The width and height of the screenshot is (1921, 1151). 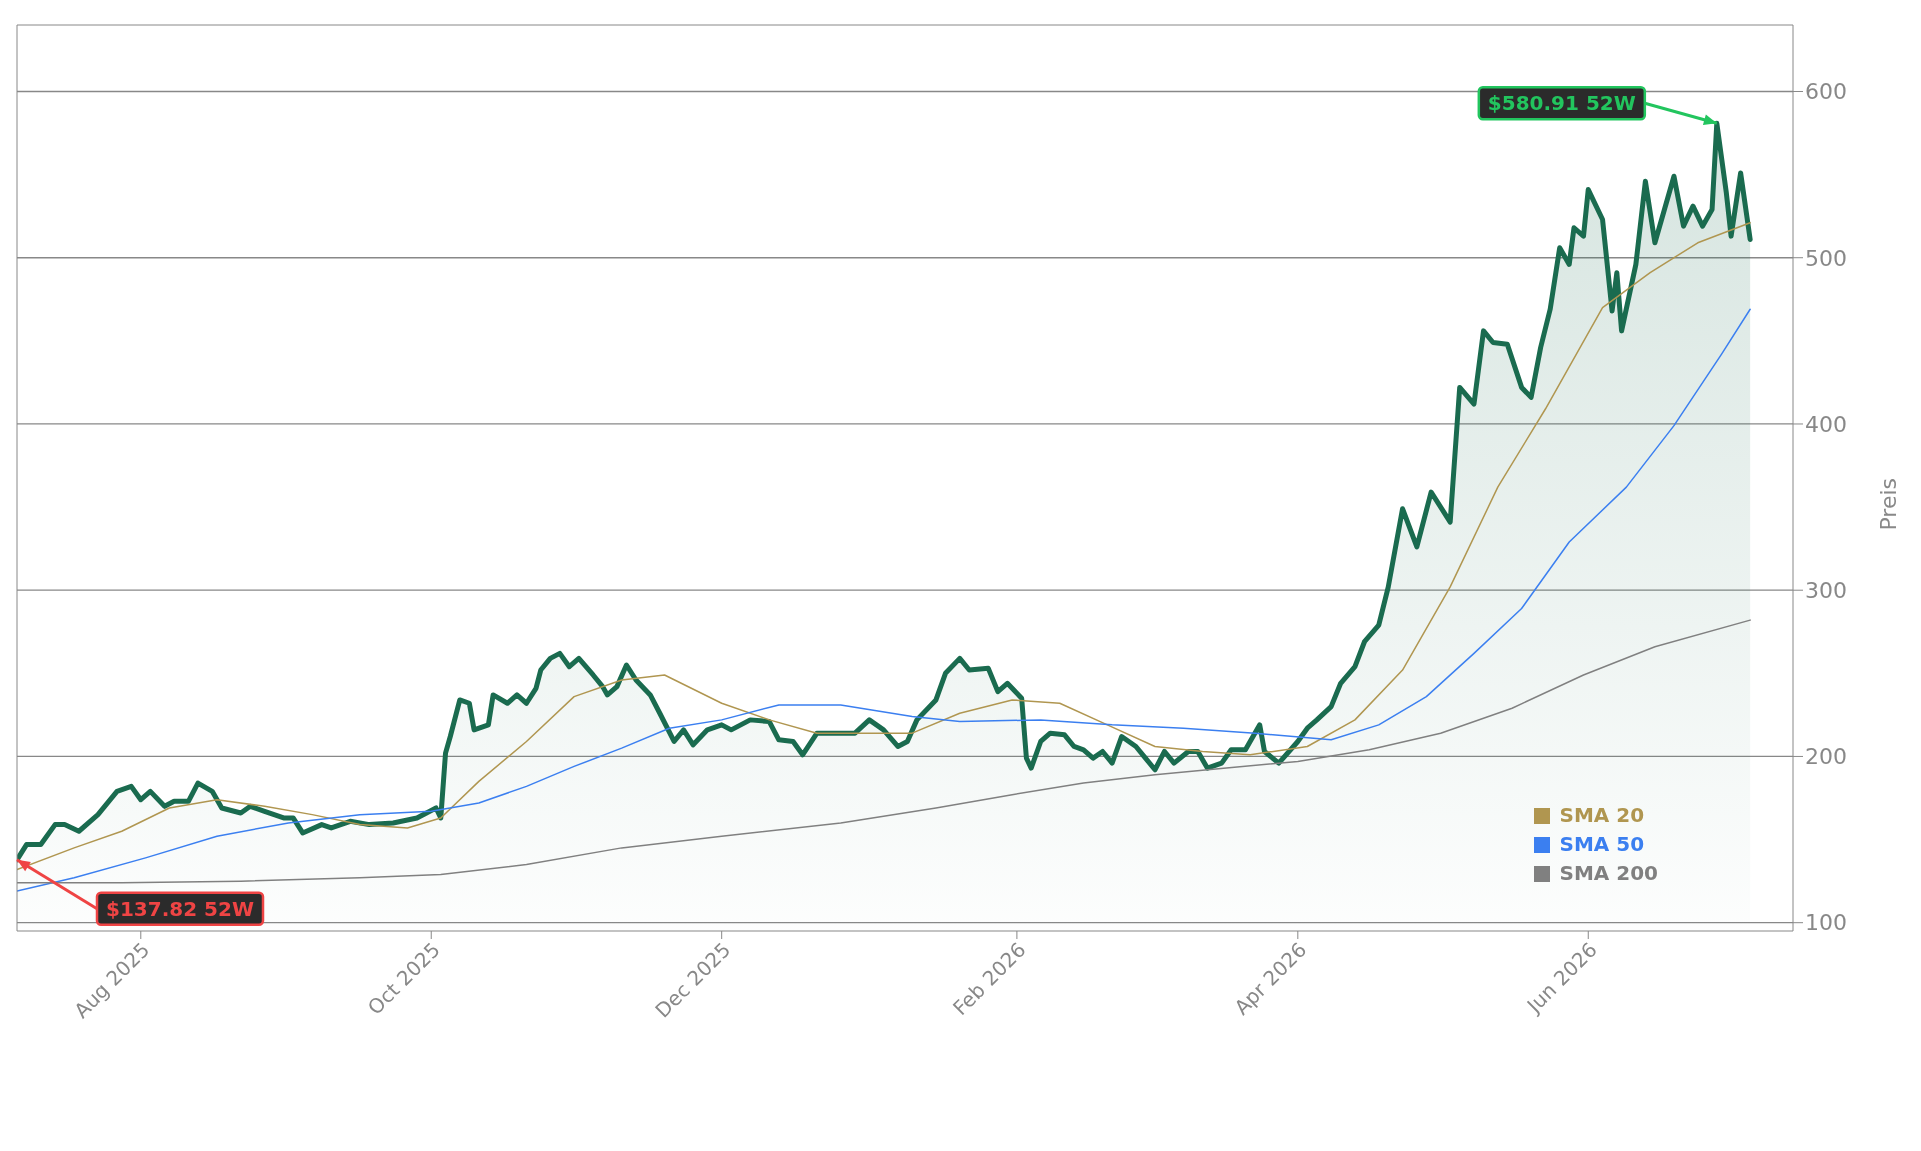 What do you see at coordinates (1826, 591) in the screenshot?
I see `y-tick-label: 300` at bounding box center [1826, 591].